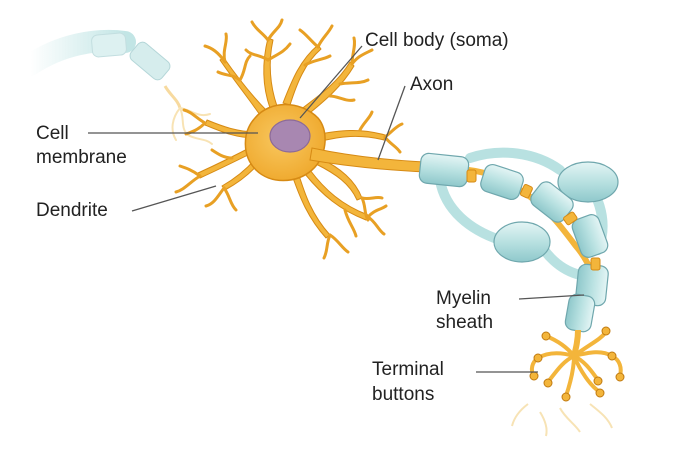 This screenshot has width=693, height=461. What do you see at coordinates (391, 123) in the screenshot?
I see `leader-axon` at bounding box center [391, 123].